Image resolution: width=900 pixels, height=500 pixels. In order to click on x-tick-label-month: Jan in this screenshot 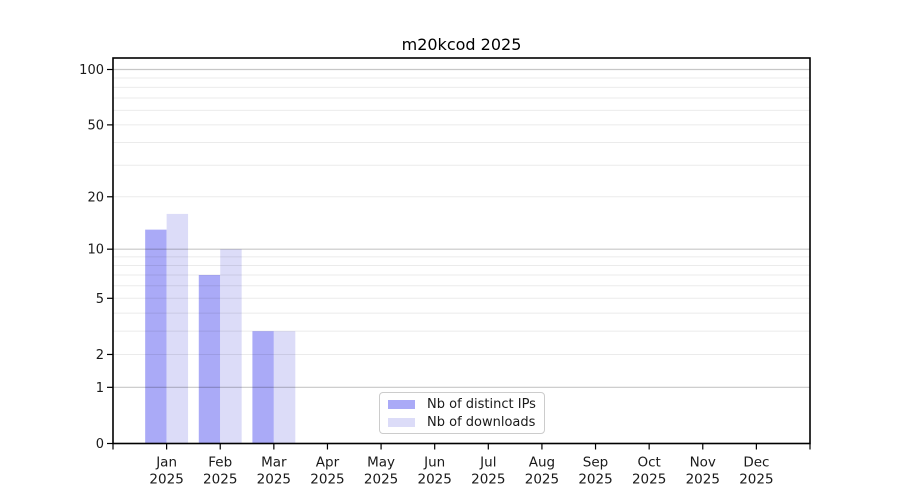, I will do `click(166, 463)`.